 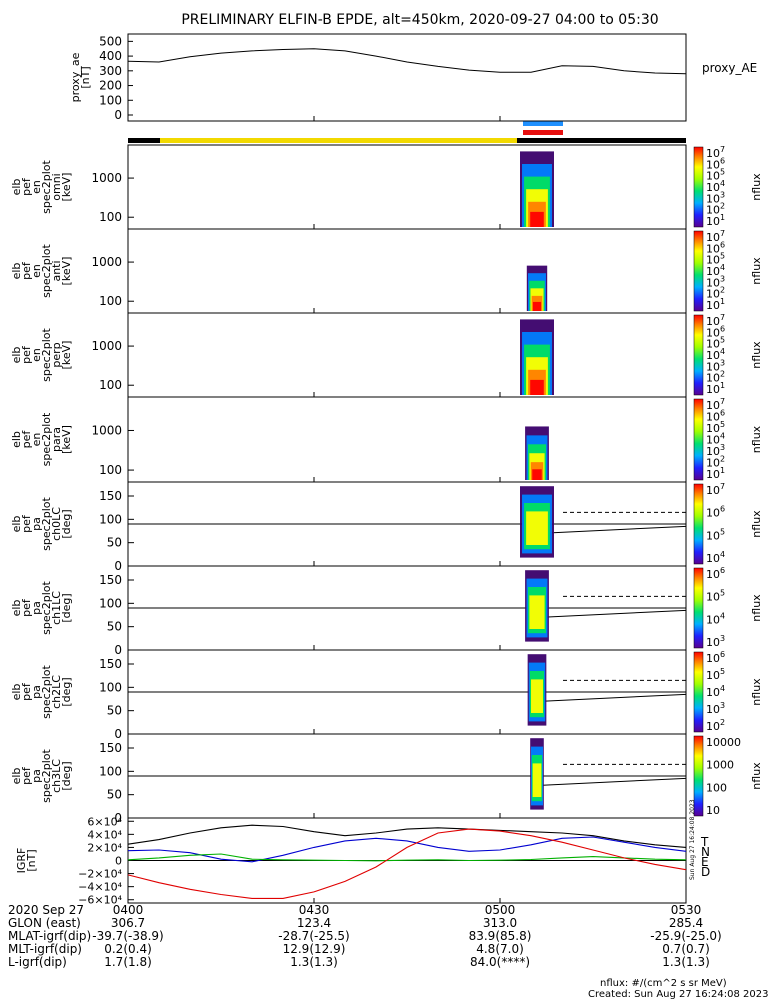 What do you see at coordinates (728, 691) in the screenshot?
I see `colorbar: 10⁶ 10⁵ 10⁴ 10³ 10² nflux` at bounding box center [728, 691].